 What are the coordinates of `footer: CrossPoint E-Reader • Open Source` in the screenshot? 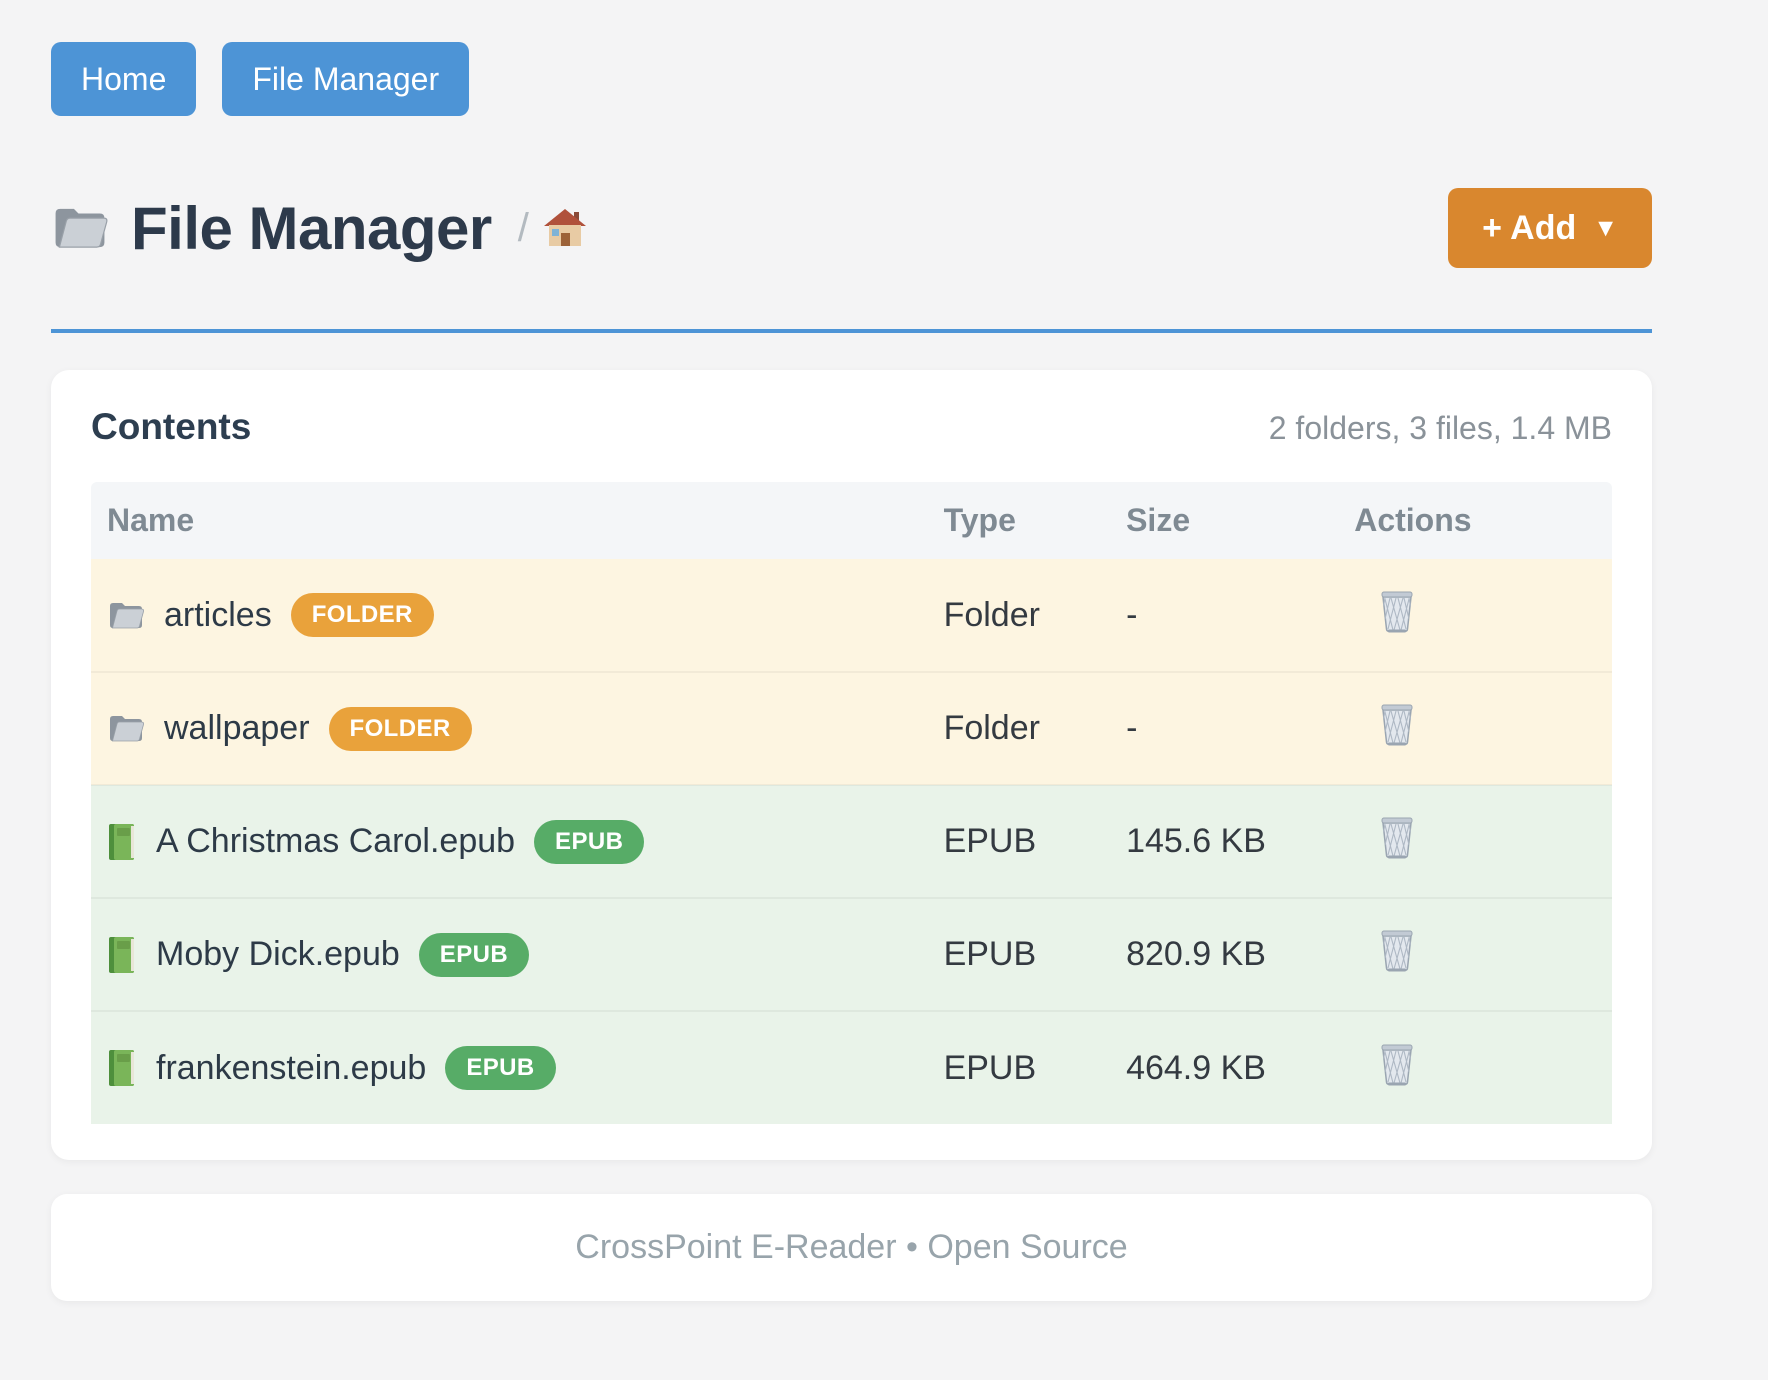 It's located at (851, 1247).